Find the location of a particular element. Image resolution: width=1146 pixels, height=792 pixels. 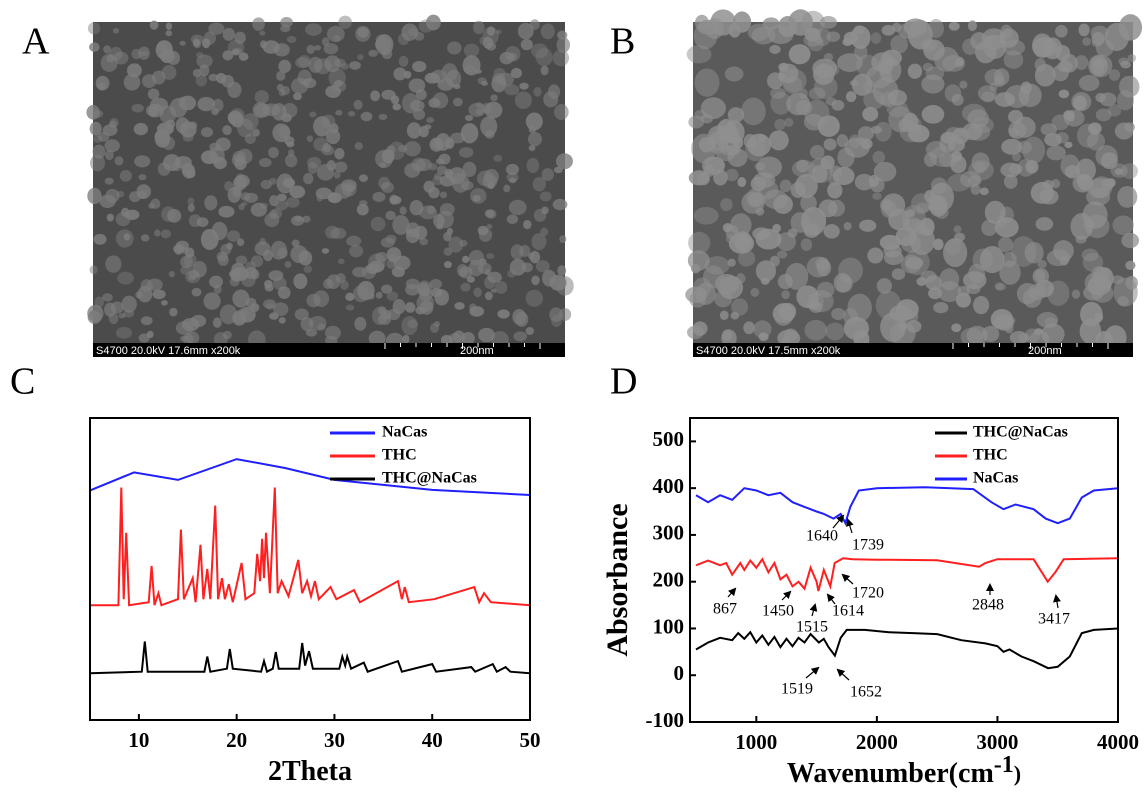

y-axis-label: Absorbance is located at coordinates (617, 579).